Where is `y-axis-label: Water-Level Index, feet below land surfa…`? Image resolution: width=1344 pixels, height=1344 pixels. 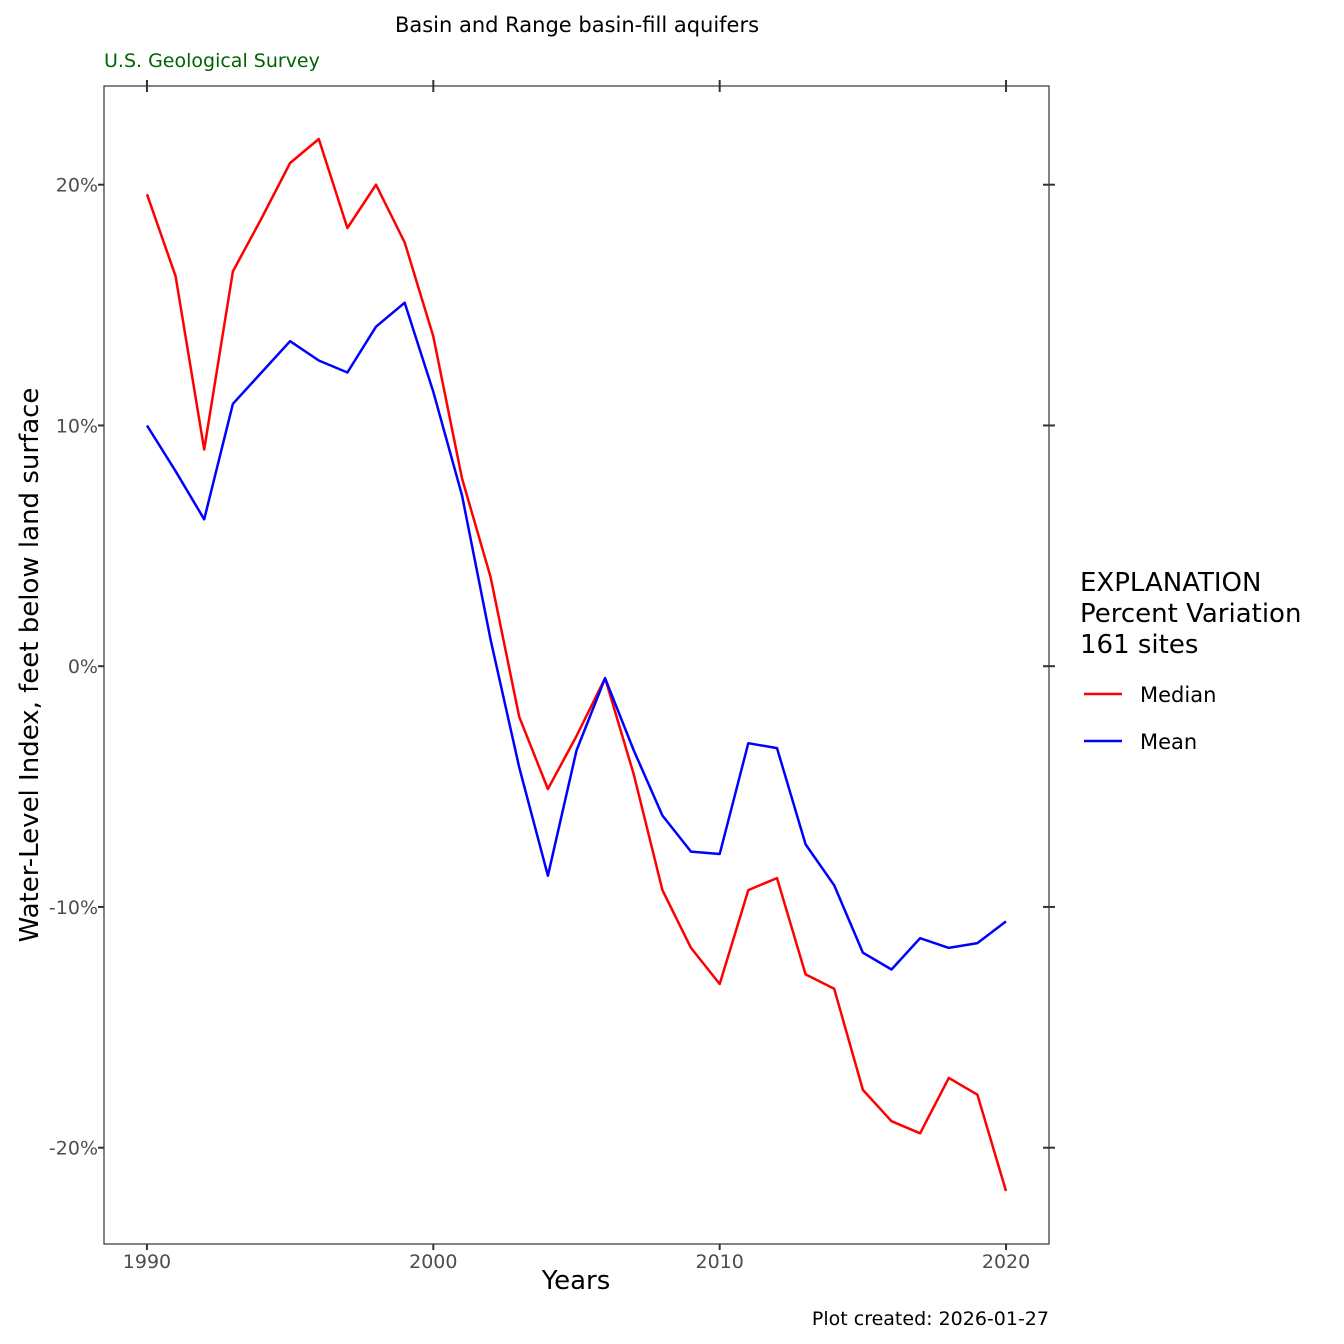
y-axis-label: Water-Level Index, feet below land surfa… is located at coordinates (30, 665).